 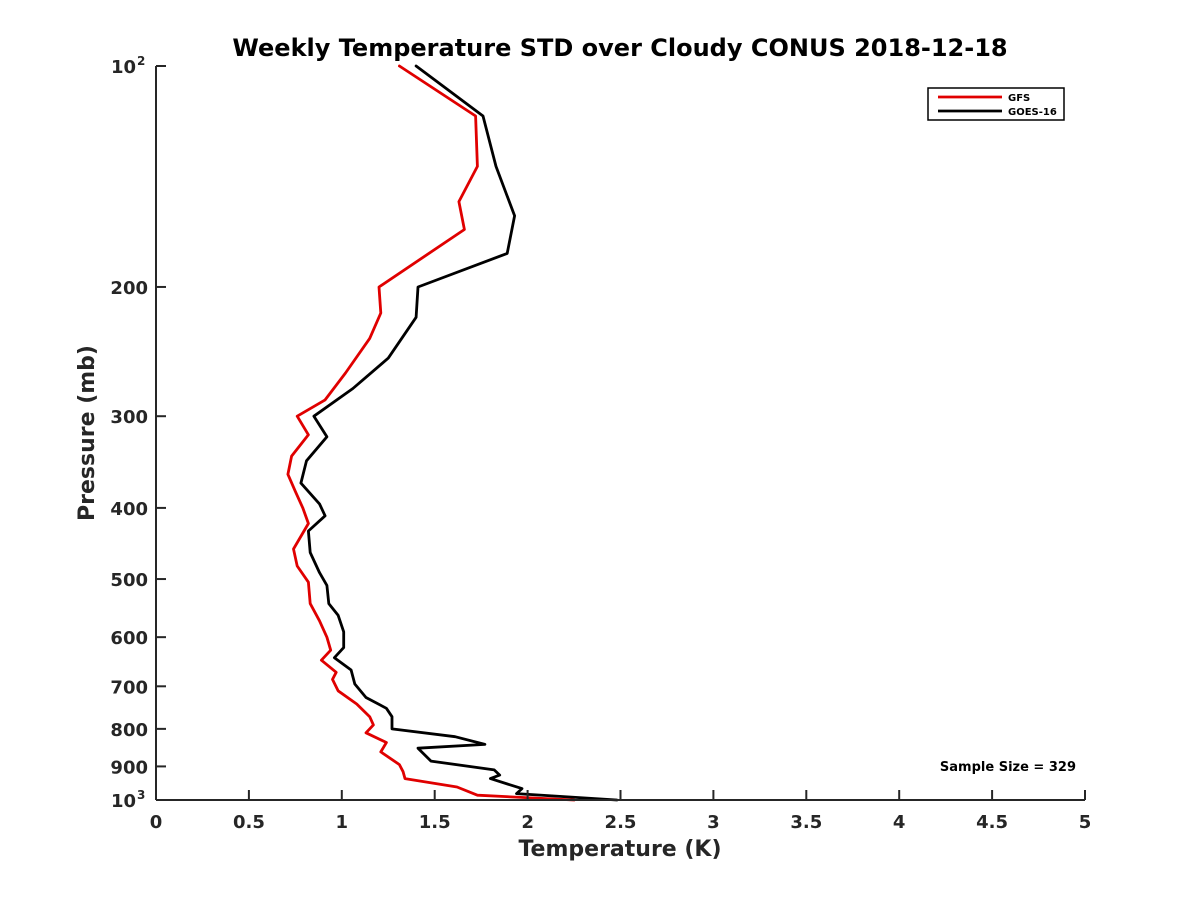 What do you see at coordinates (1008, 767) in the screenshot?
I see `sample-size-annotation: Sample Size = 329` at bounding box center [1008, 767].